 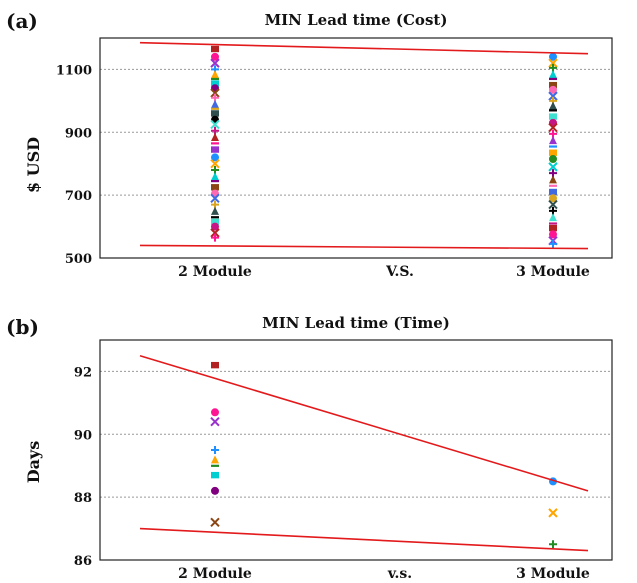 I want to click on panel-b-x-categories: 2 Module v.s. 3 Module, so click(x=384, y=574).